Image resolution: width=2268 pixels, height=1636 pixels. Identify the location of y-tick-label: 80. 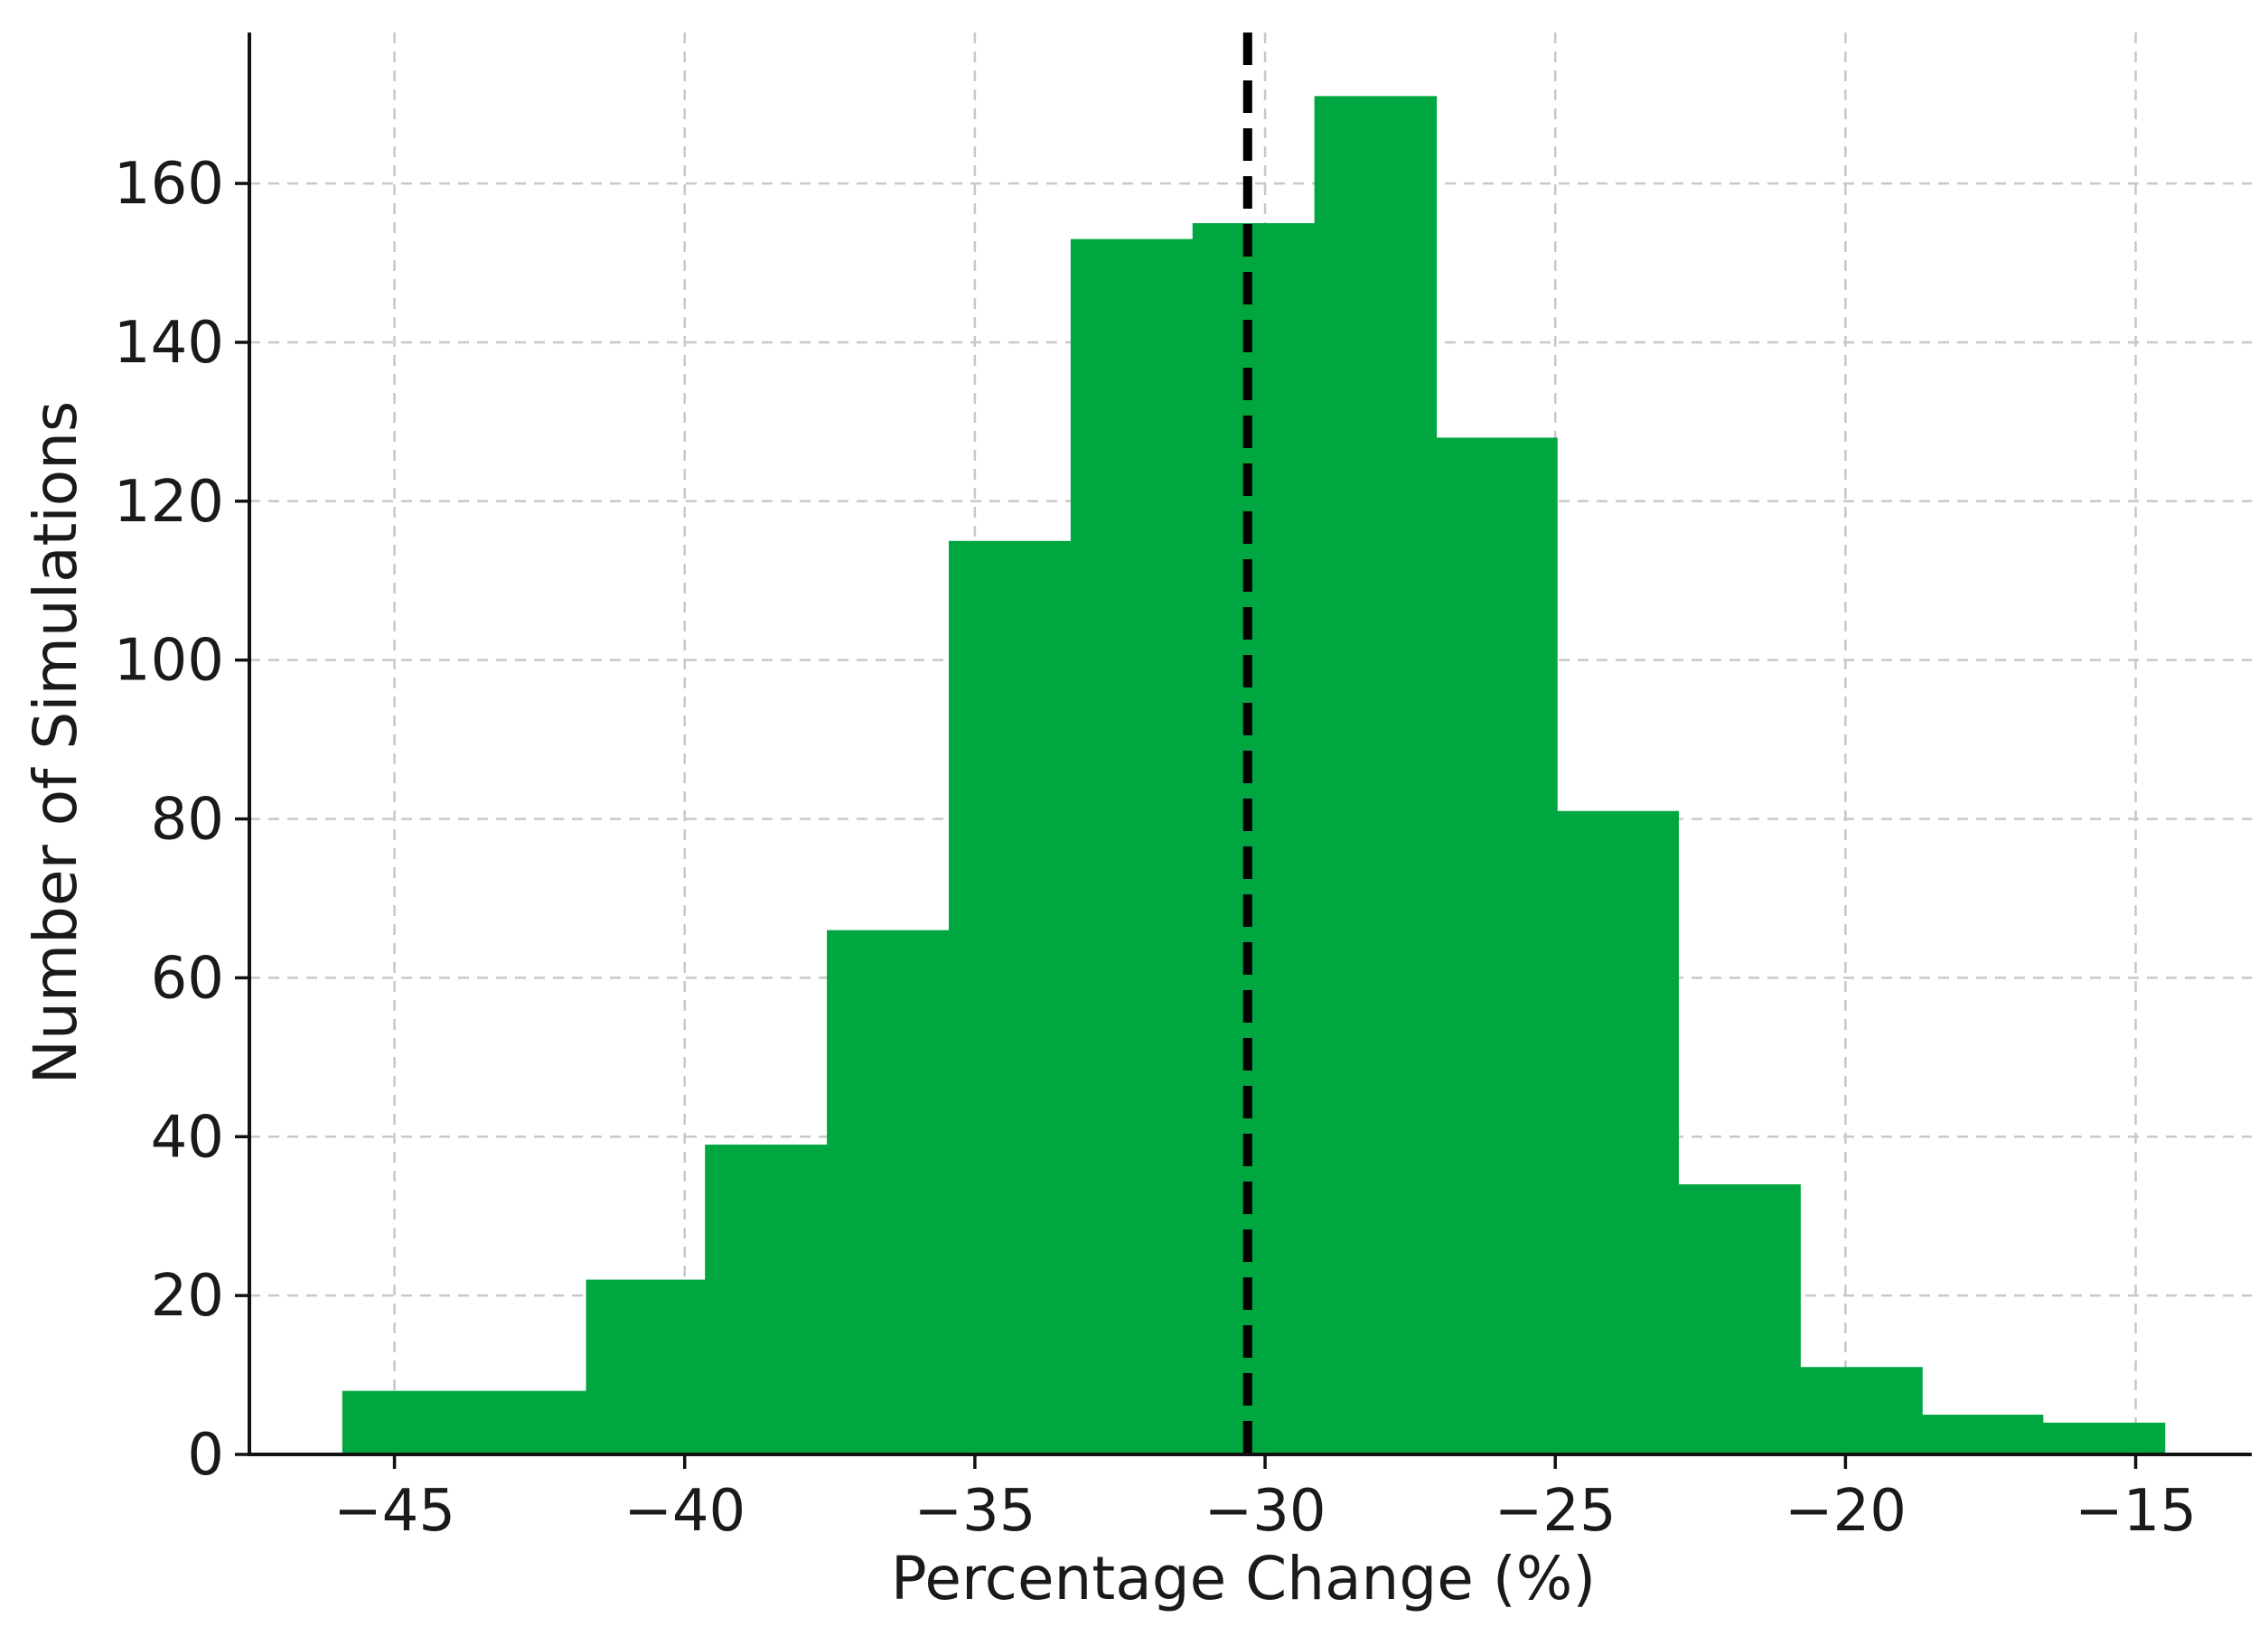
(187, 820).